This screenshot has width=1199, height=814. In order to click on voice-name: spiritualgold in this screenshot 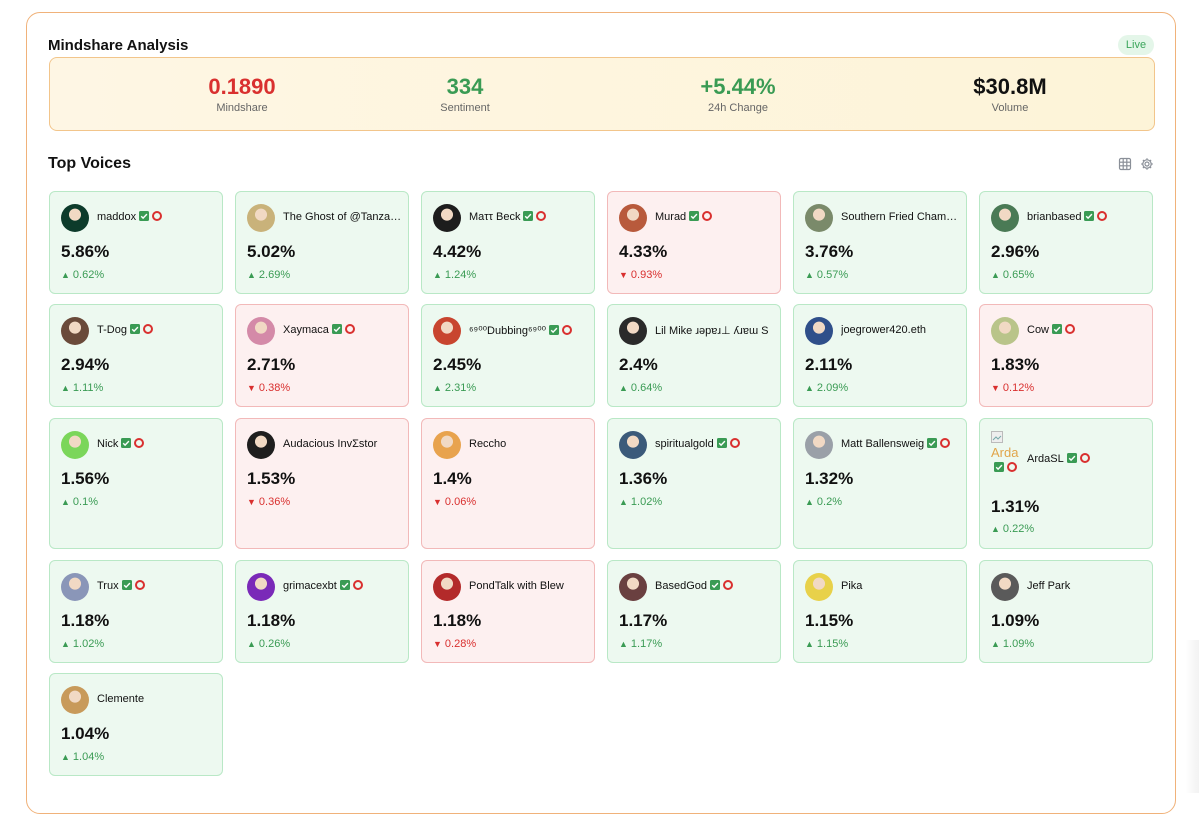, I will do `click(715, 444)`.